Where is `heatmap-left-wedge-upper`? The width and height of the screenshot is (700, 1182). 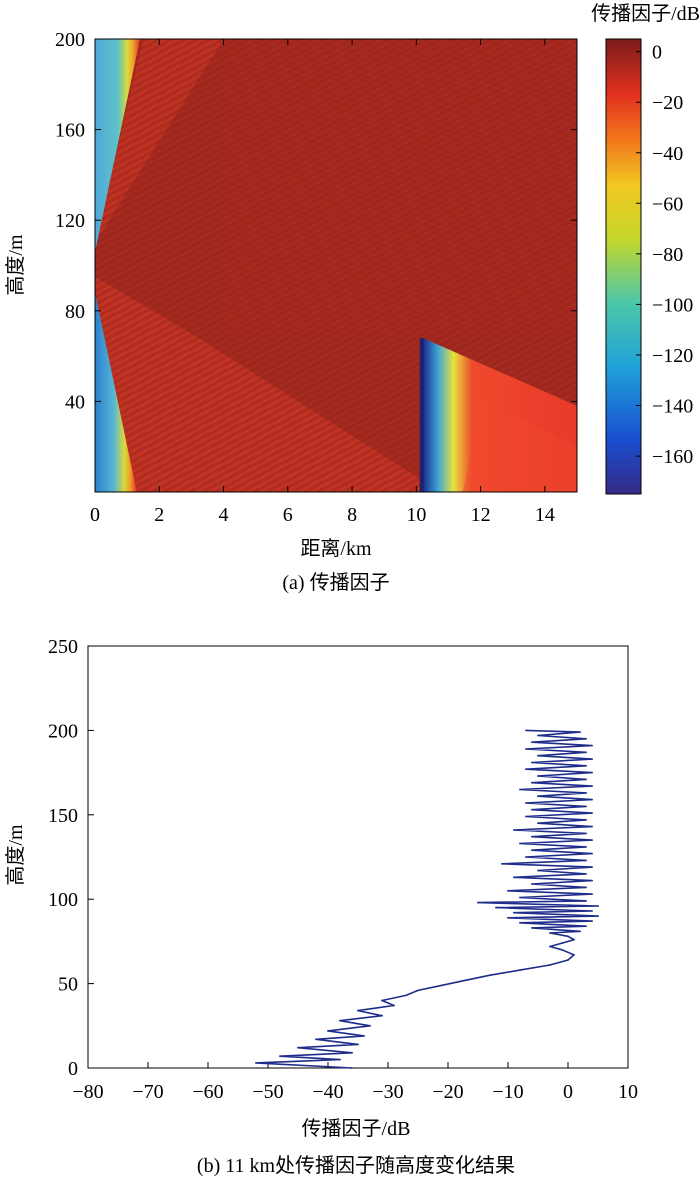
heatmap-left-wedge-upper is located at coordinates (117, 145).